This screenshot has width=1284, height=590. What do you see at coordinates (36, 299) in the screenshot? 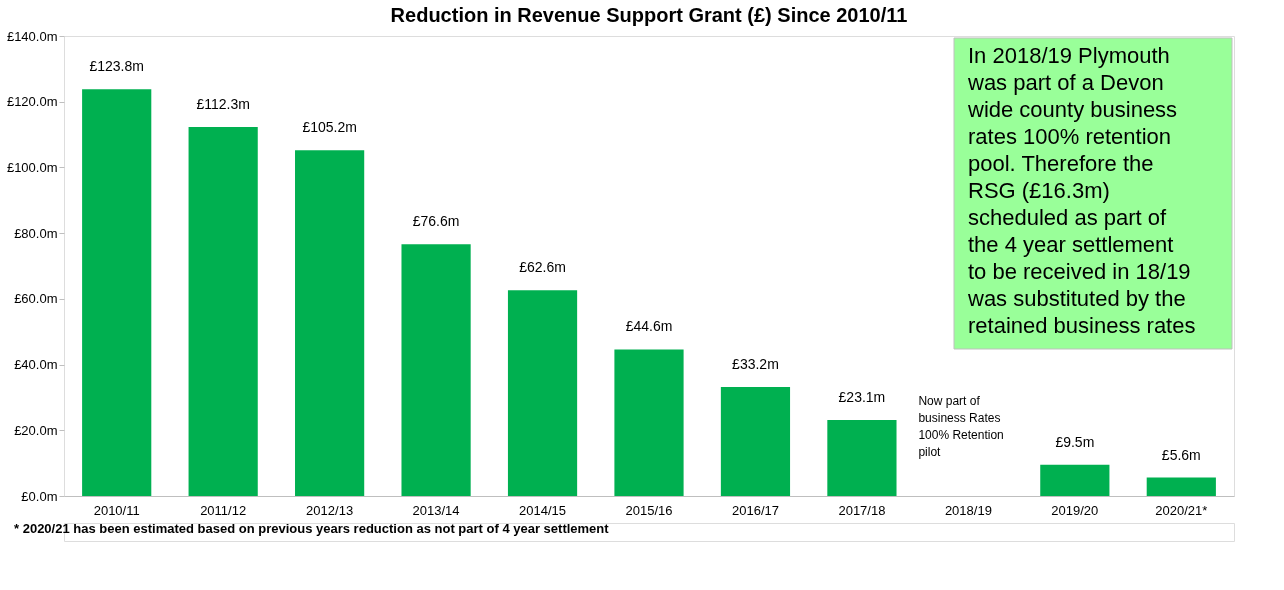
I see `y-tick-label: £60.0m` at bounding box center [36, 299].